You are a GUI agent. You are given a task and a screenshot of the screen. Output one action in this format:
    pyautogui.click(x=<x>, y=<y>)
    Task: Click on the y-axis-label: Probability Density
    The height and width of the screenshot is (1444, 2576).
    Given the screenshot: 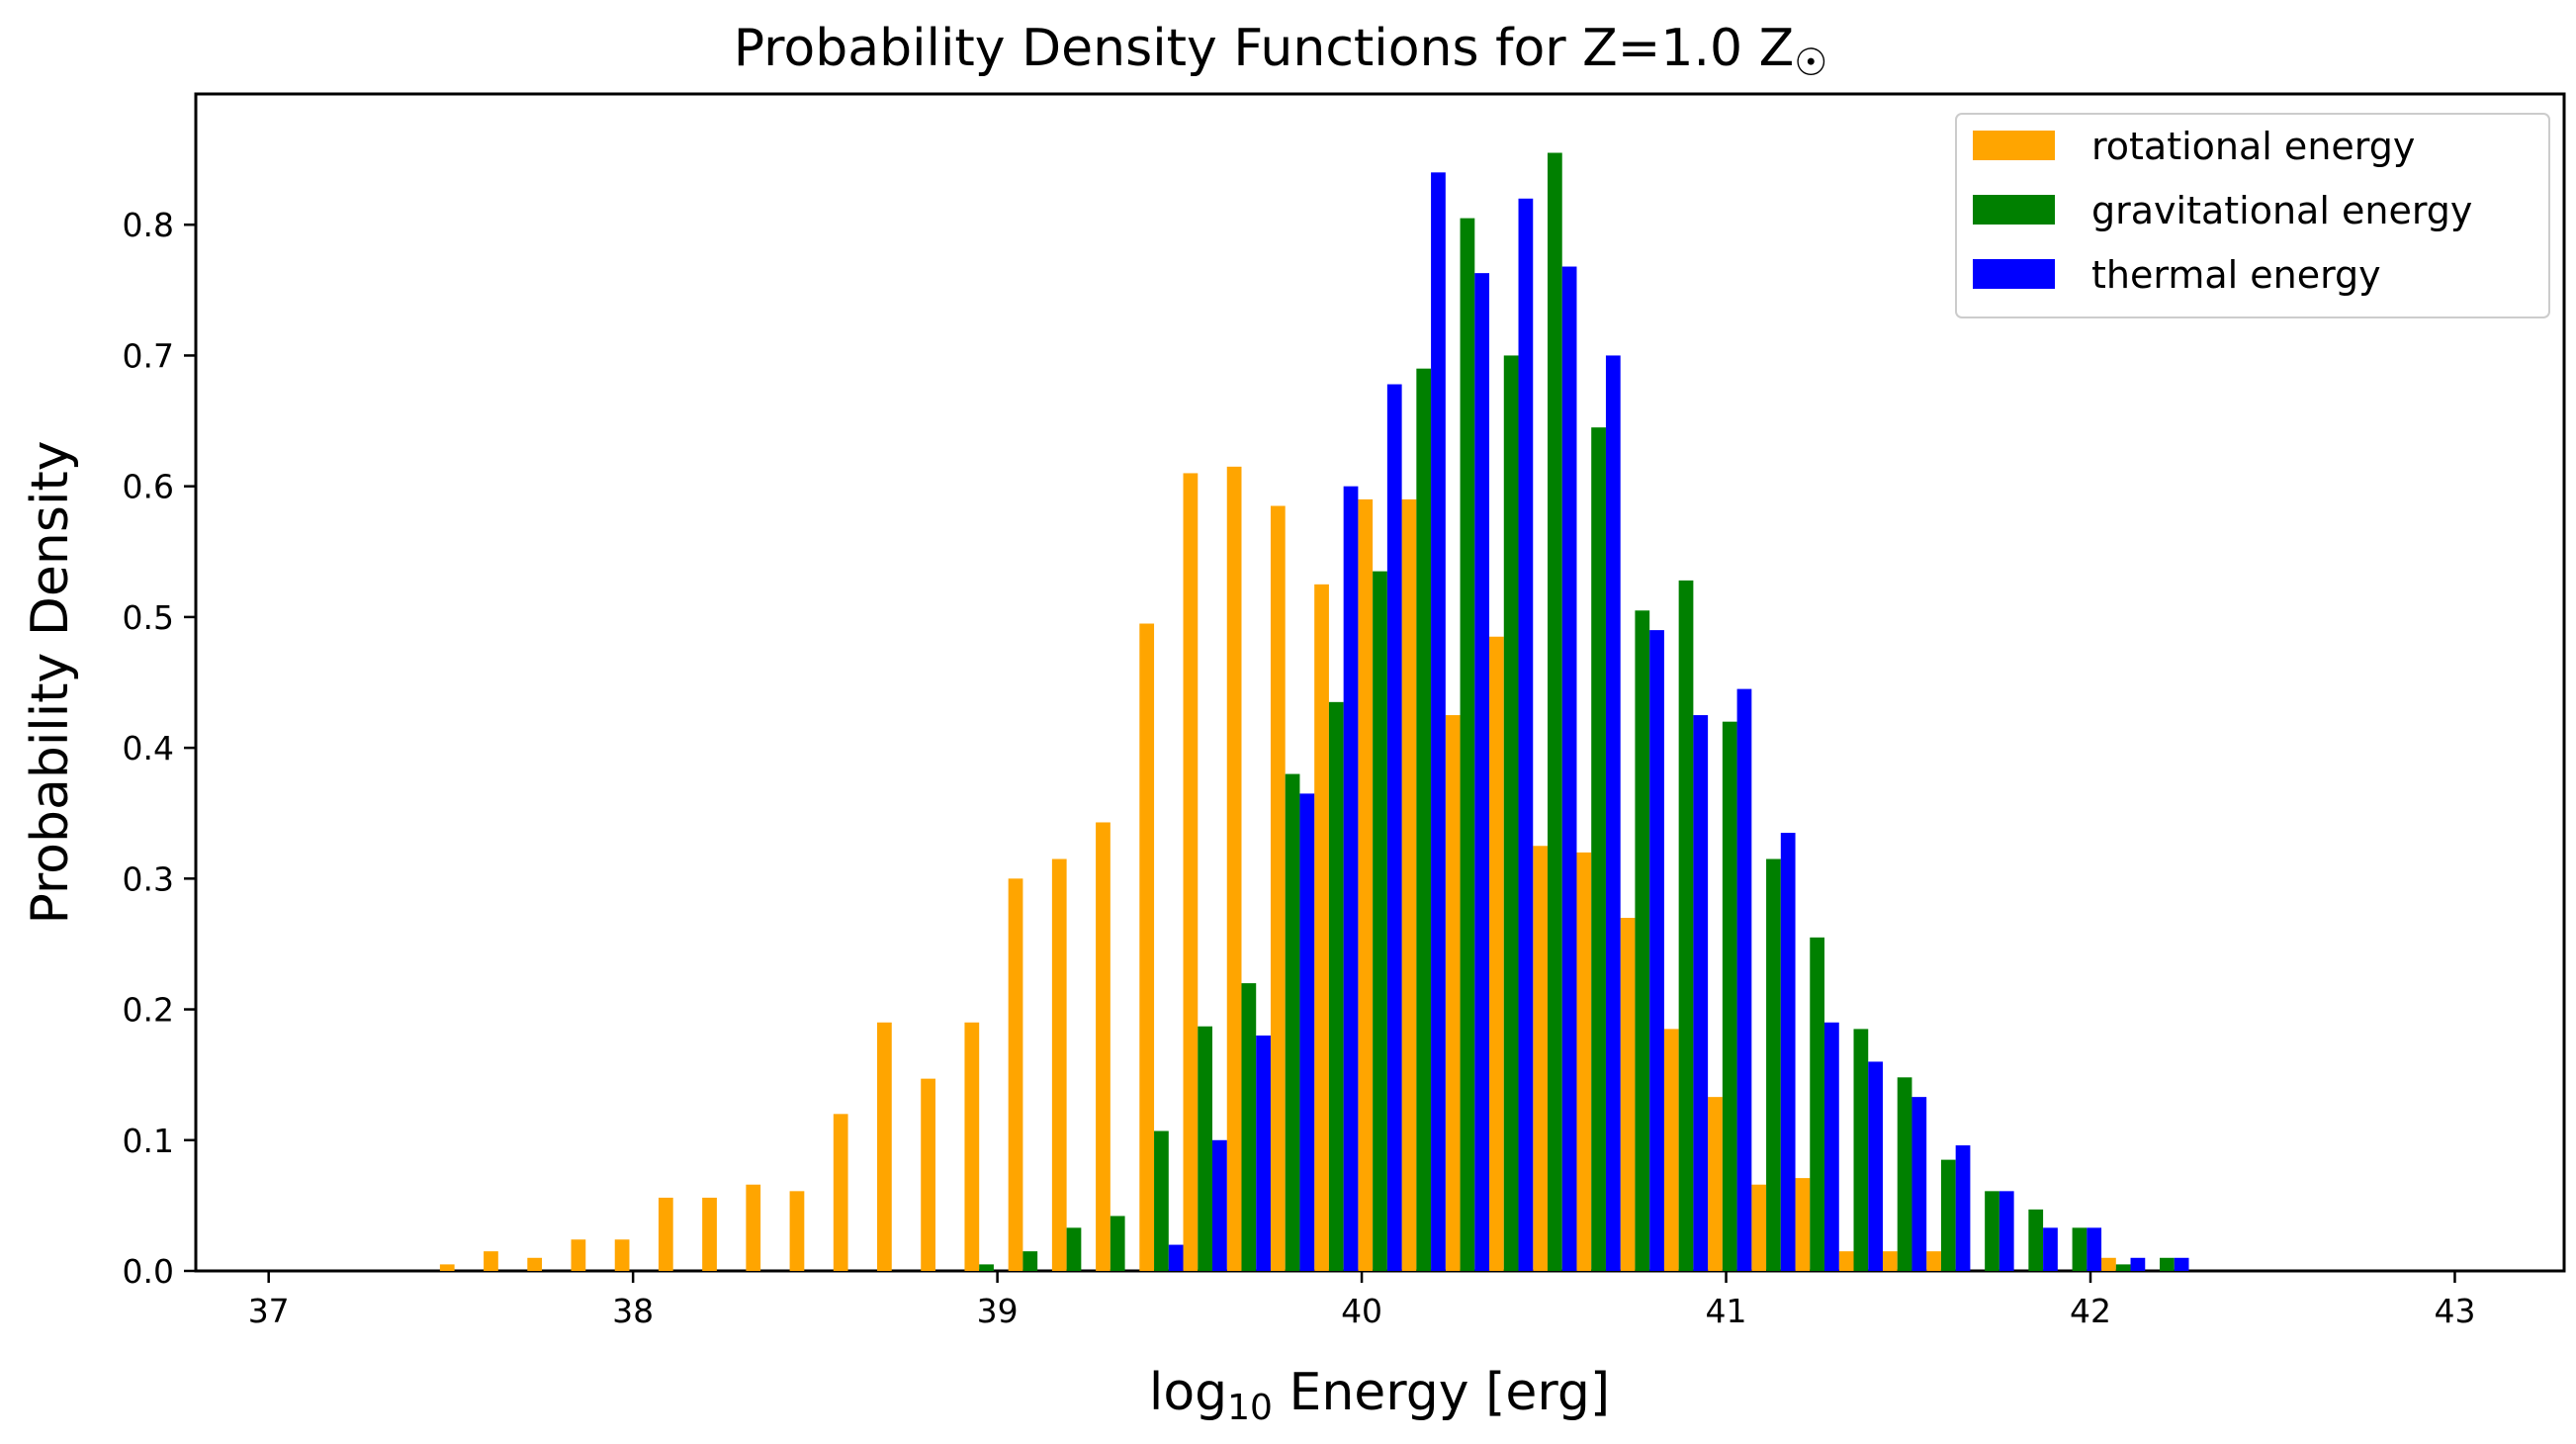 What is the action you would take?
    pyautogui.click(x=50, y=682)
    